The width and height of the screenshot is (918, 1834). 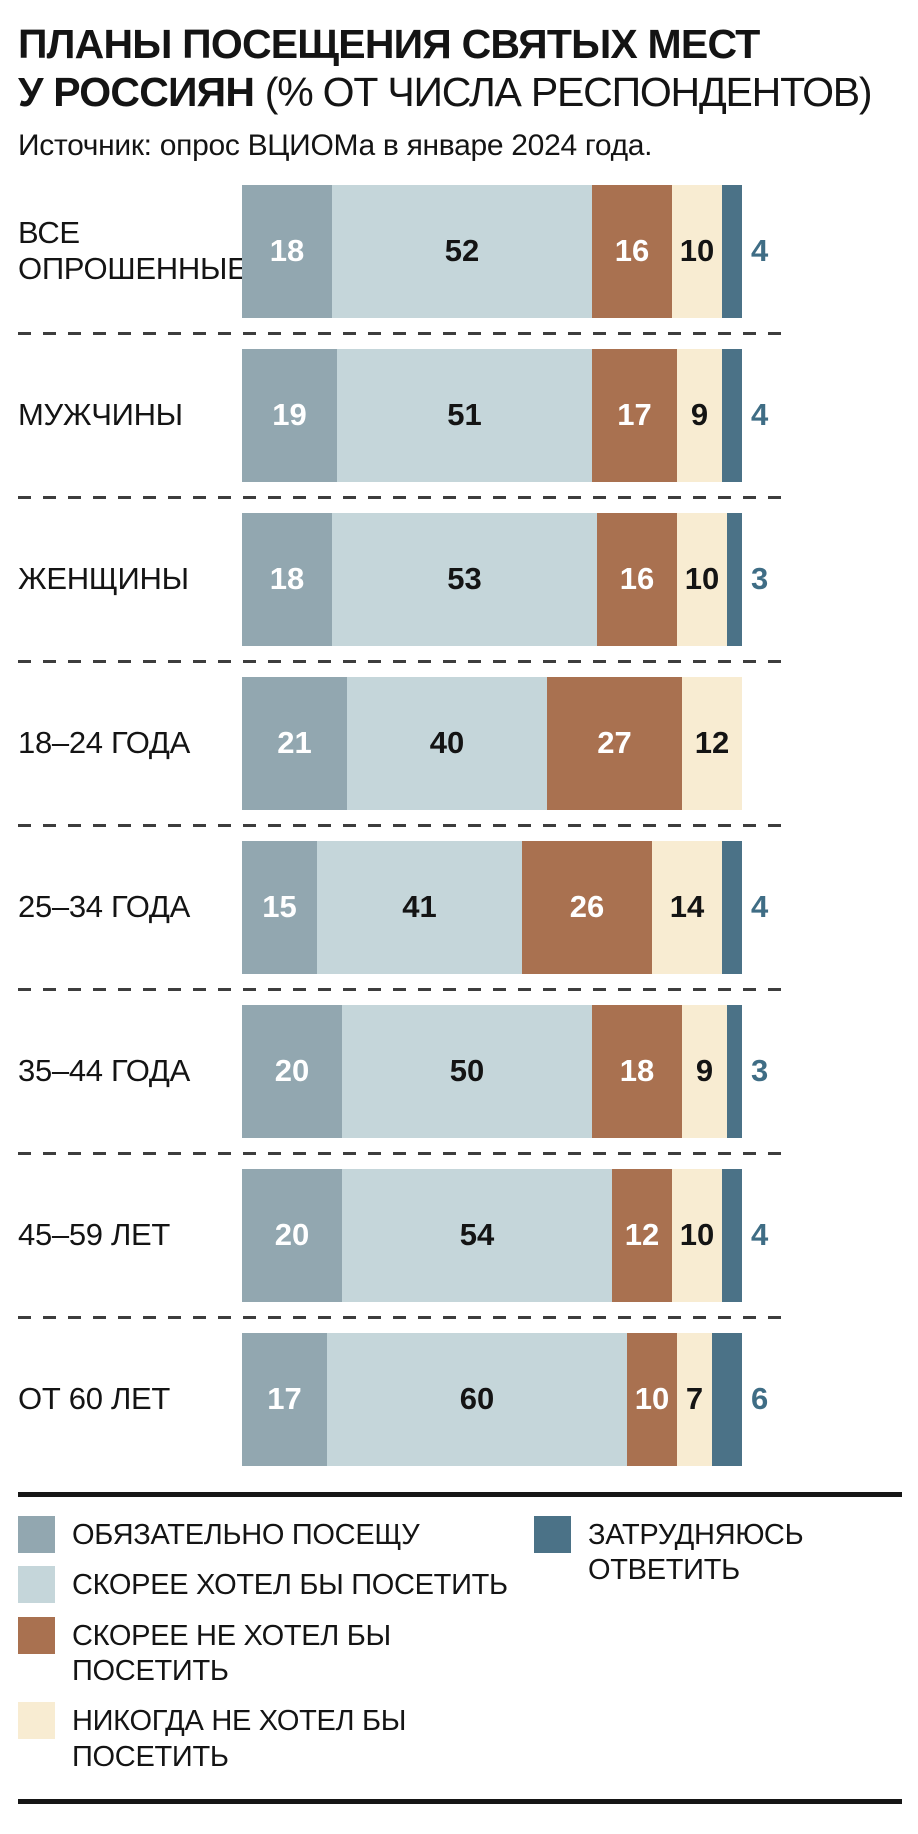 What do you see at coordinates (104, 1070) in the screenshot?
I see `category-label: 35–44 ГОДА` at bounding box center [104, 1070].